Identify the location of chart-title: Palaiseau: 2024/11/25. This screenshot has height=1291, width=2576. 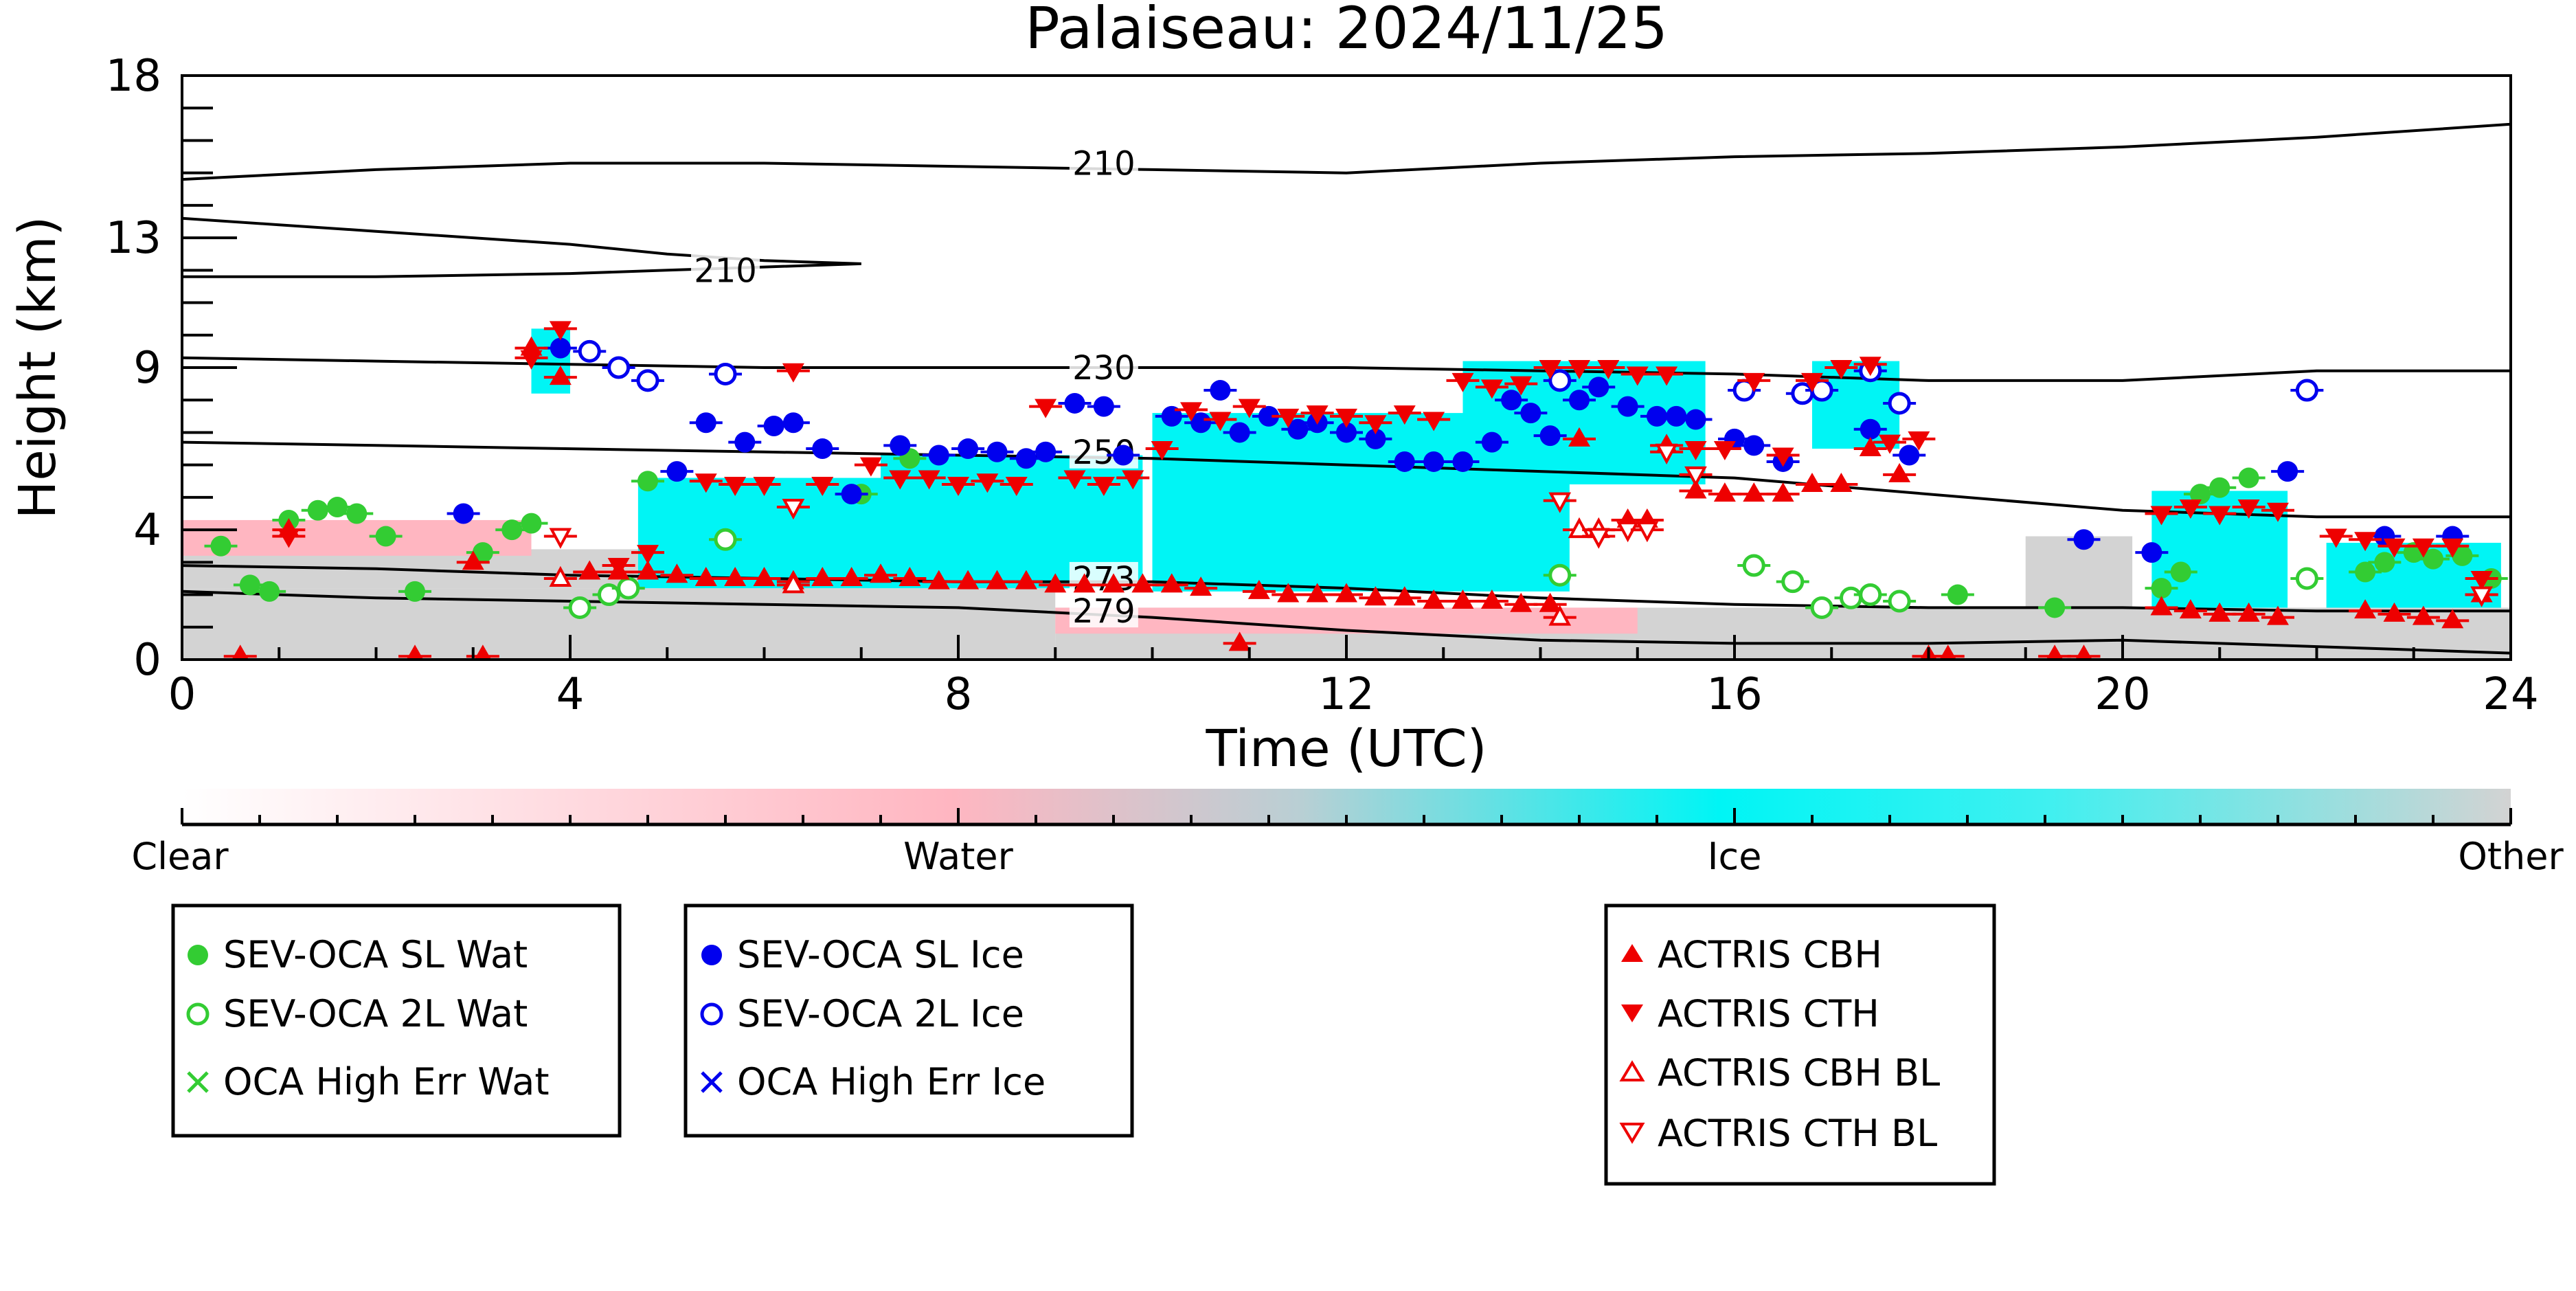
(1346, 31).